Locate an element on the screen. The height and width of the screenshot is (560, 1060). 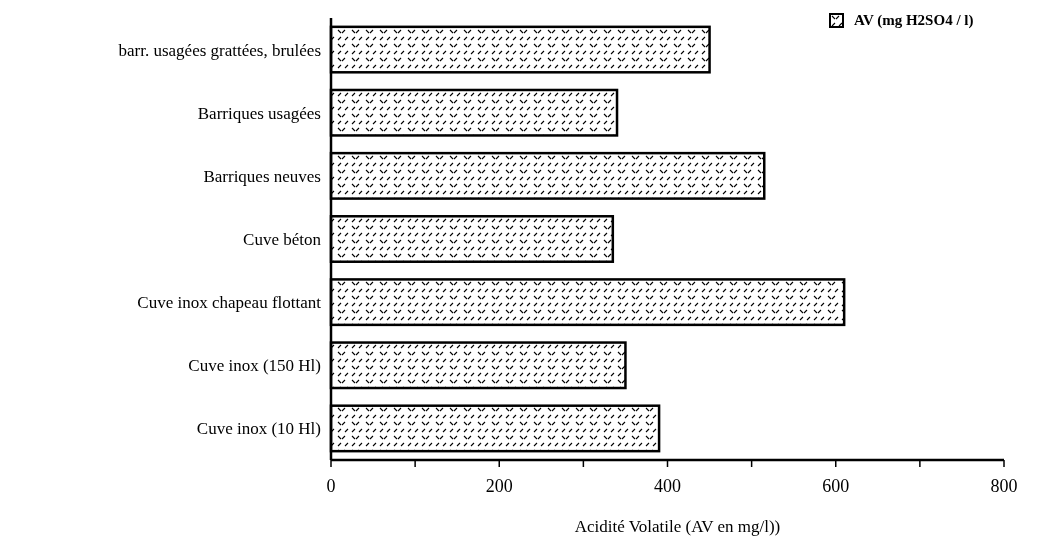
x-tick-label: 600 is located at coordinates (836, 486).